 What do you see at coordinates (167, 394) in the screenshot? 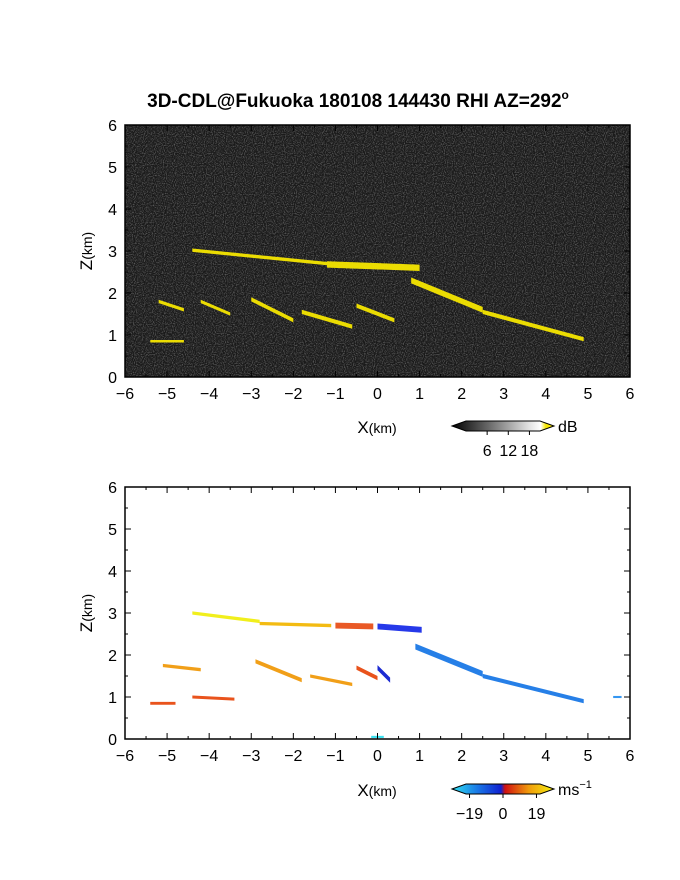
I see `reflectivity-x-tick-label: −5` at bounding box center [167, 394].